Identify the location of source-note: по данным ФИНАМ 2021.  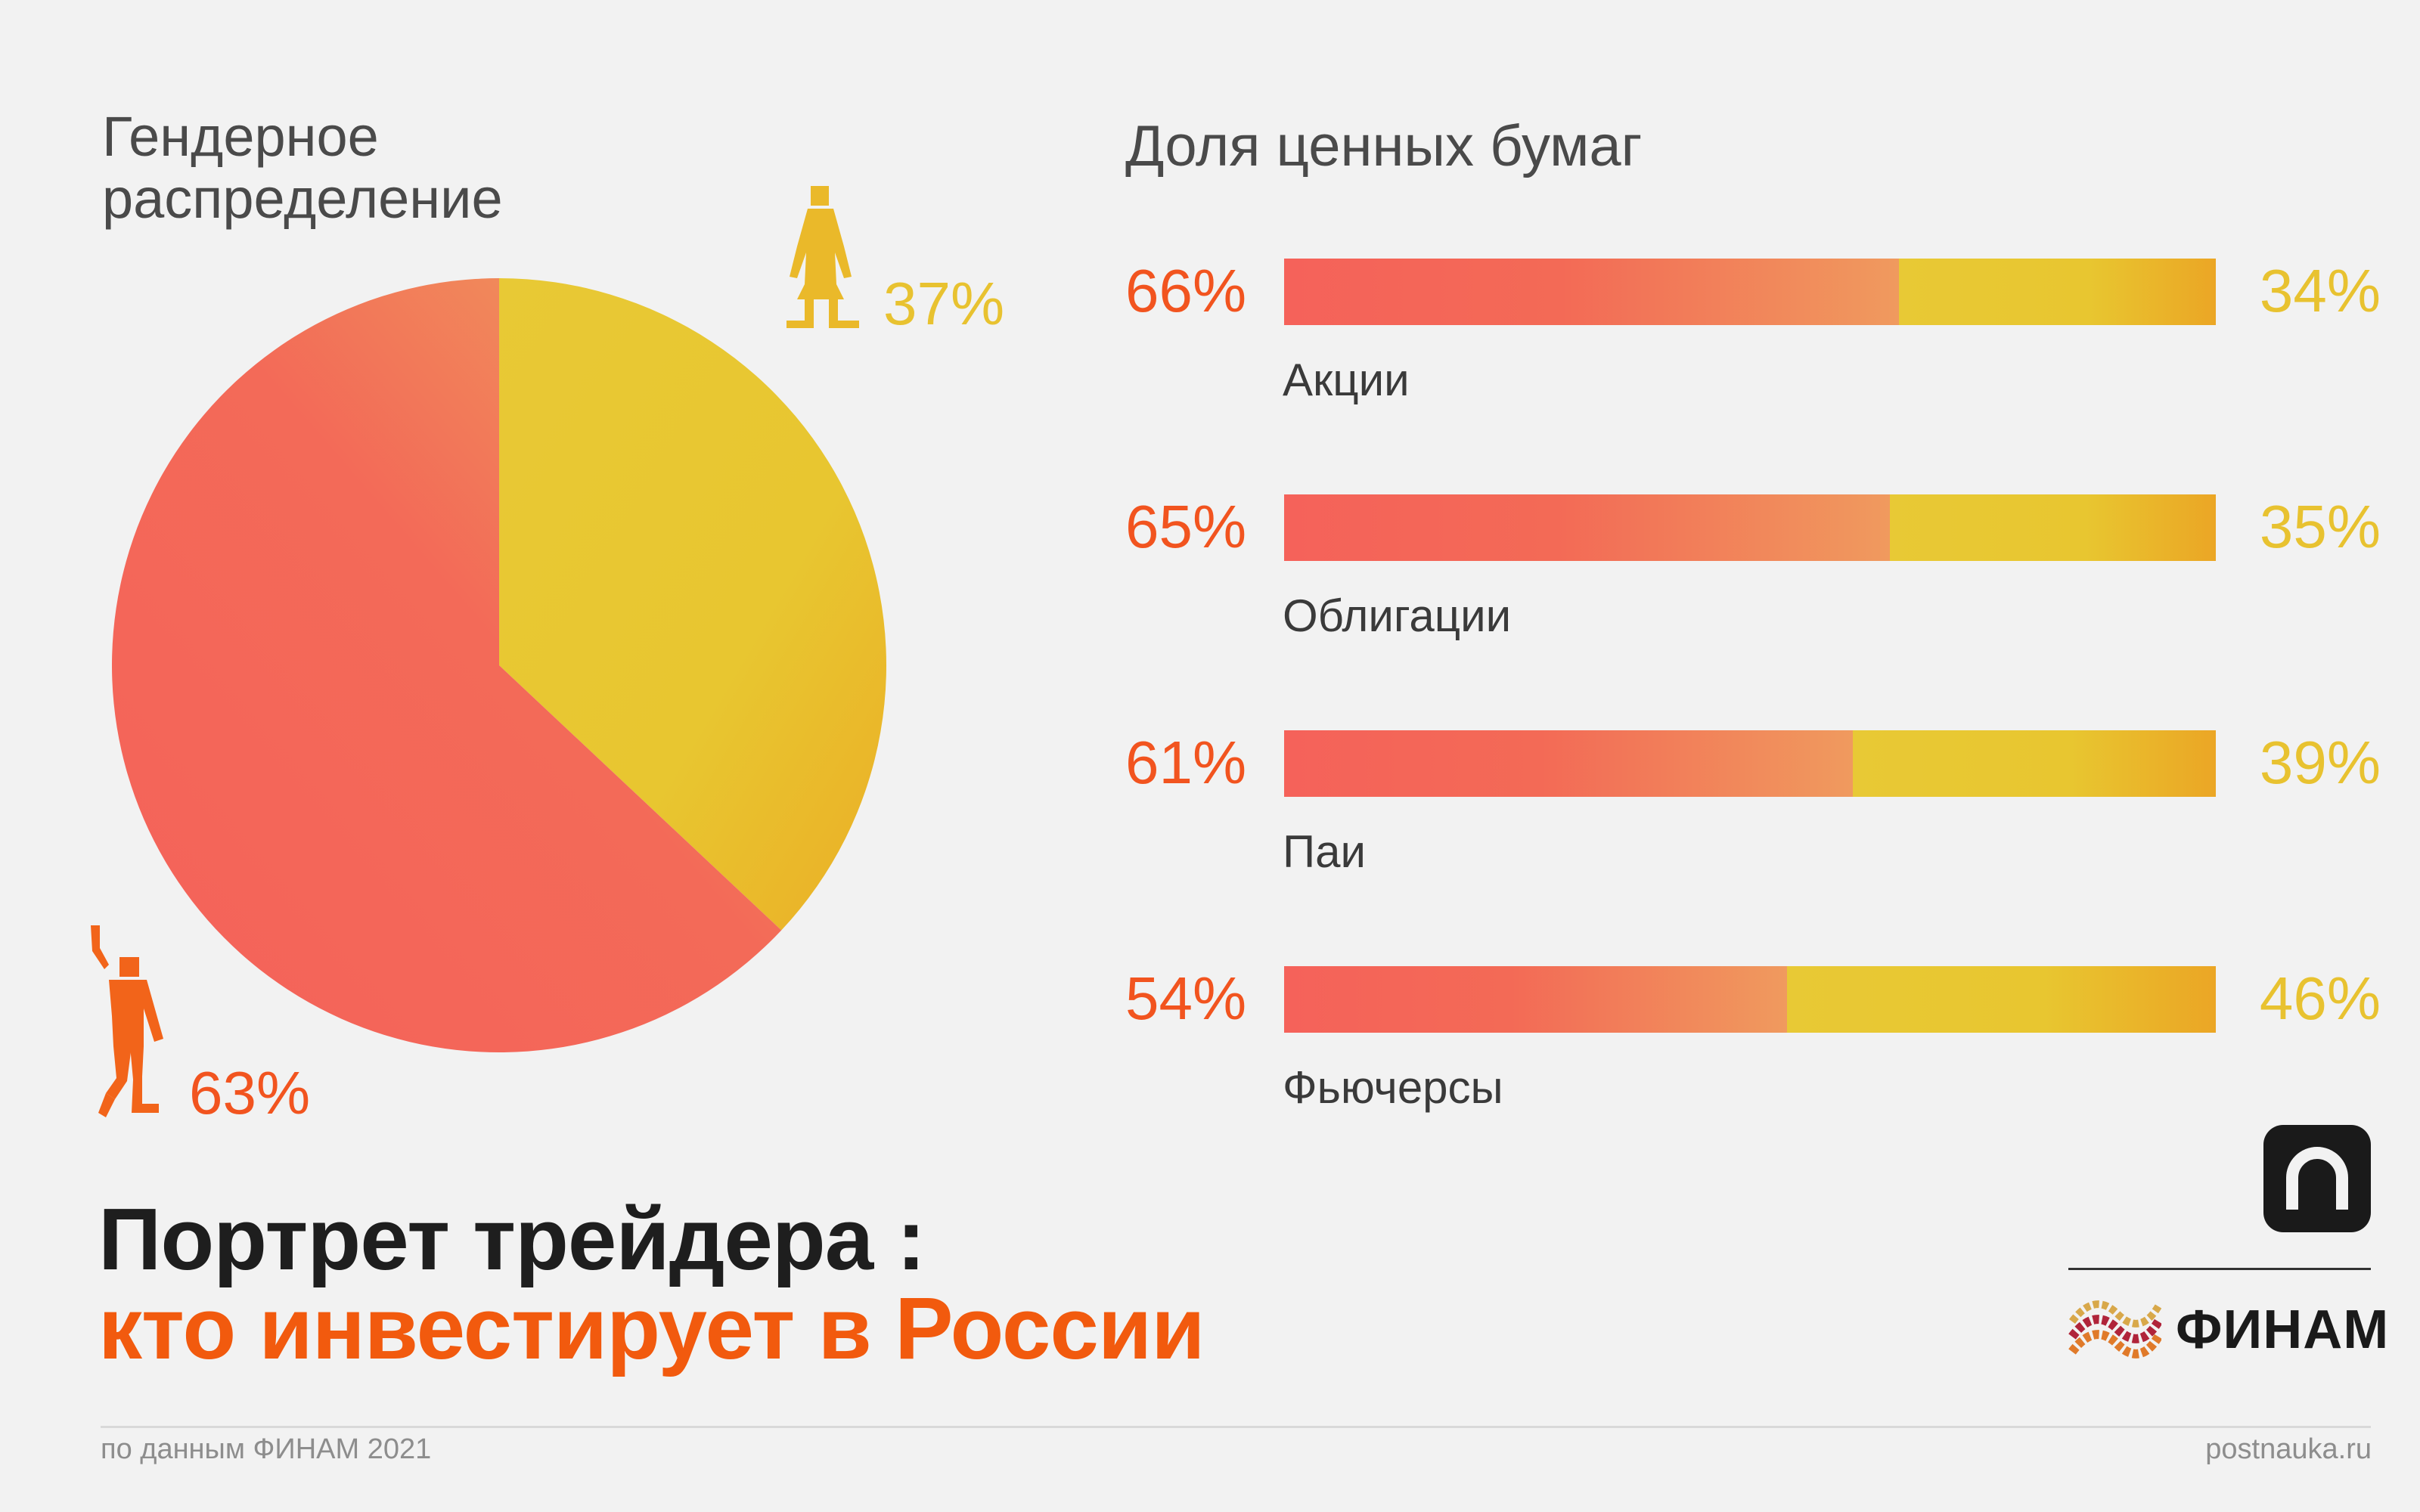
(266, 1449).